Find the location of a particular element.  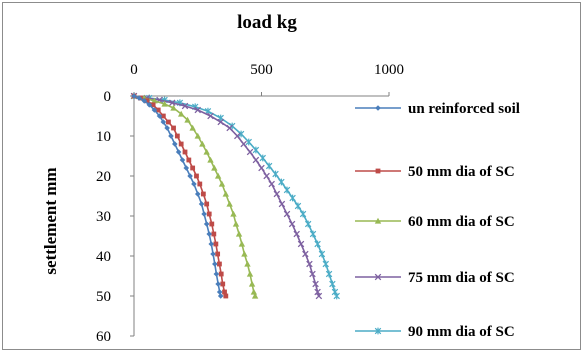

legend-item: 75 mm dia of SC is located at coordinates (435, 278).